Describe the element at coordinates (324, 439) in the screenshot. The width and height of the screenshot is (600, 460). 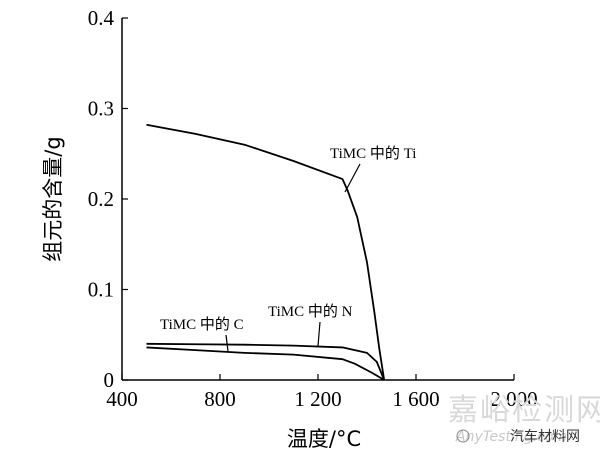
I see `x-axis-title: 温度/°C` at that location.